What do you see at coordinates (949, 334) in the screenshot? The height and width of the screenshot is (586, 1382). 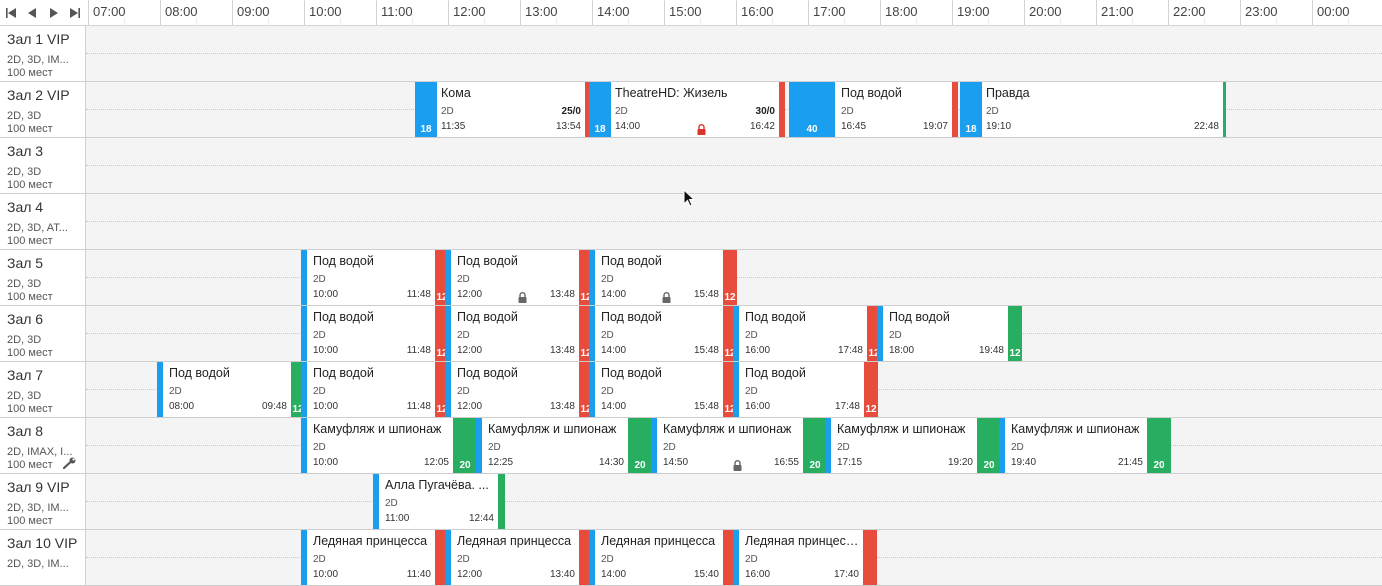 I see `session-block: 12 Под водой 2D 18:00 19:48` at bounding box center [949, 334].